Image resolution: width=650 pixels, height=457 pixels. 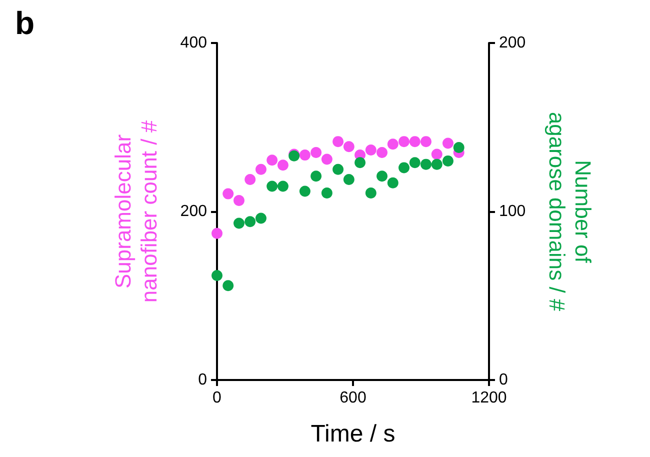 I want to click on y2-tick-label: 100, so click(x=512, y=211).